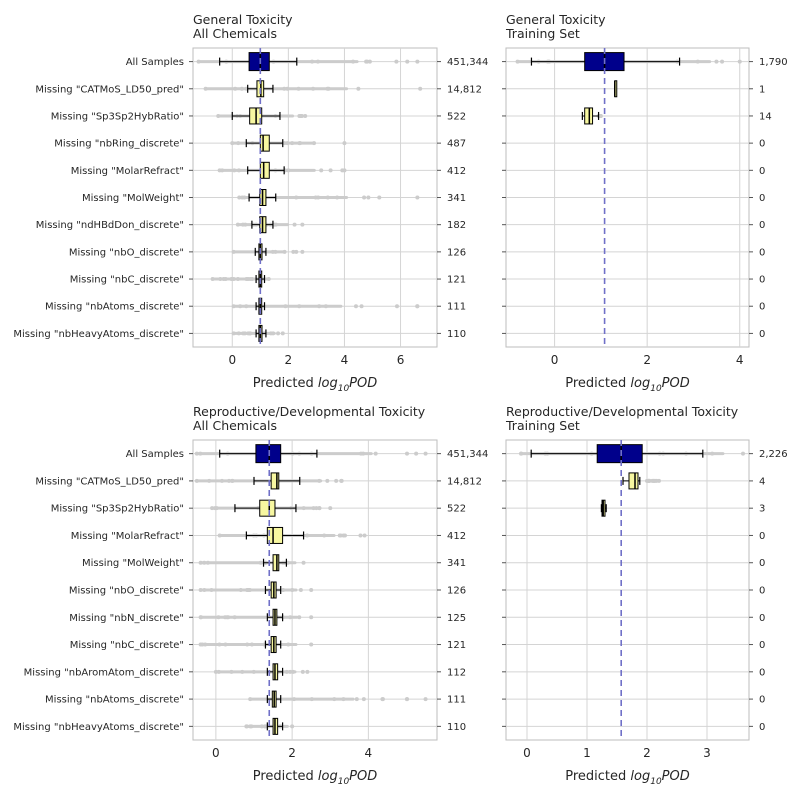 Image resolution: width=800 pixels, height=800 pixels. Describe the element at coordinates (127, 280) in the screenshot. I see `category-label: Missing "nbC_discrete"` at that location.